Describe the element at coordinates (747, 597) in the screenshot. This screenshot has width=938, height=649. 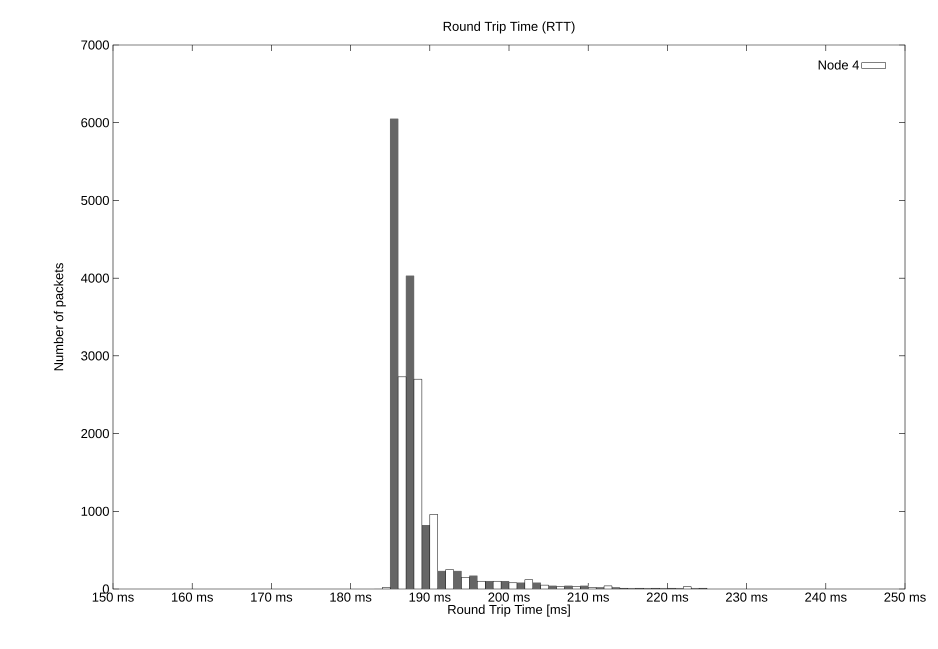
I see `x-tick-label: 230 ms` at that location.